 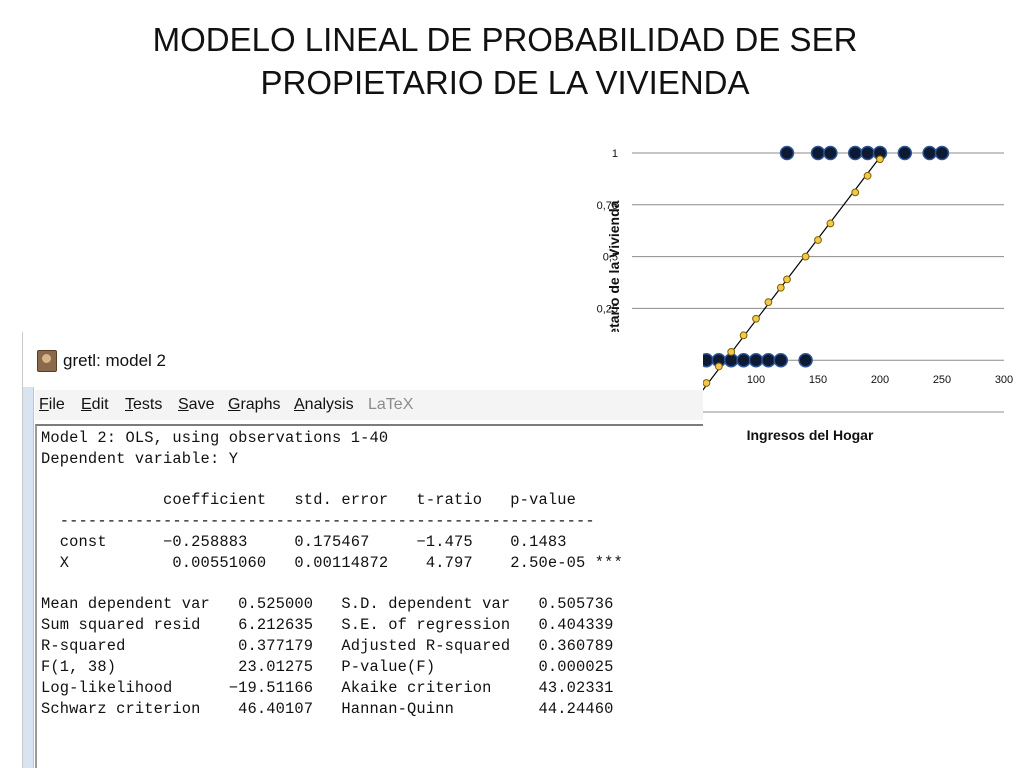 What do you see at coordinates (47, 361) in the screenshot?
I see `gretl-app-icon` at bounding box center [47, 361].